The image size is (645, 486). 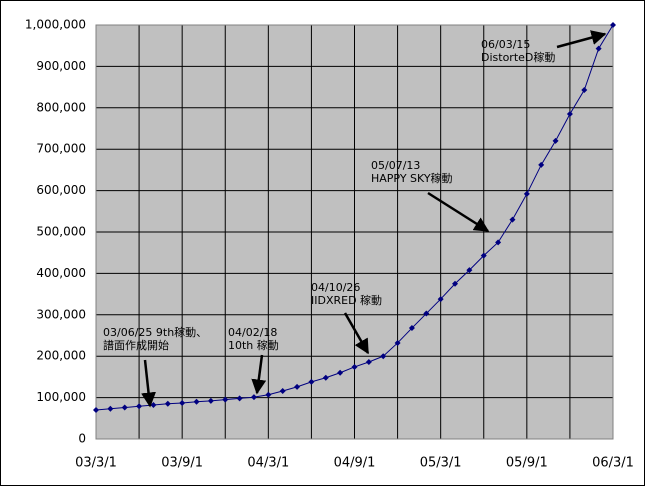 What do you see at coordinates (613, 463) in the screenshot?
I see `x-tick-label: 06/3/1` at bounding box center [613, 463].